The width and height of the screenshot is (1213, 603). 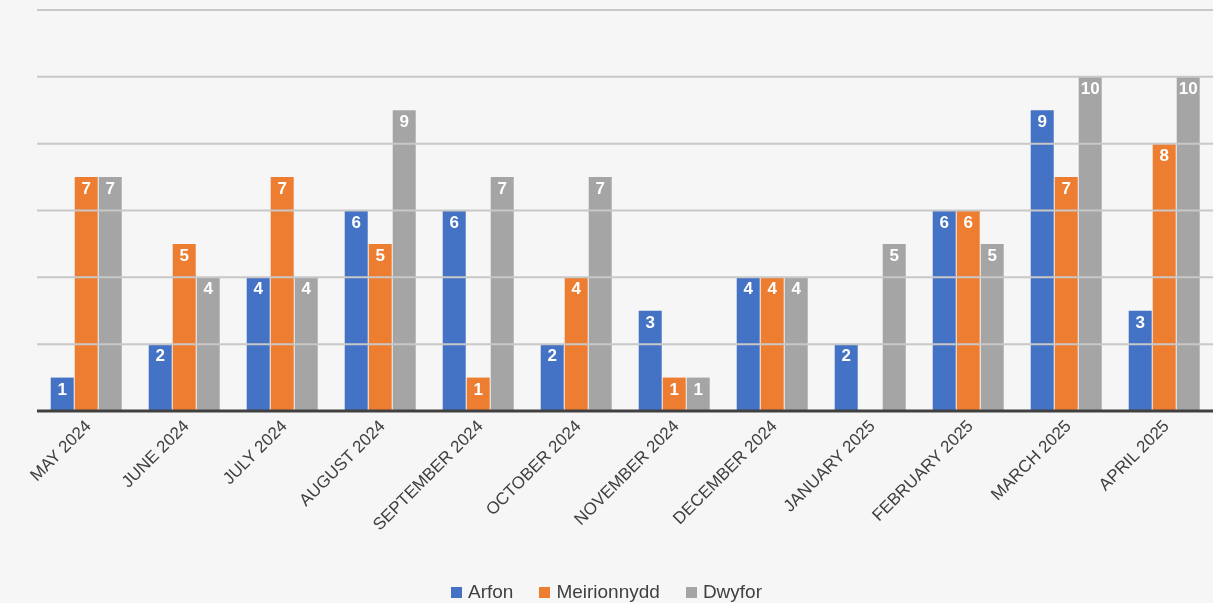 What do you see at coordinates (732, 592) in the screenshot?
I see `legend-label: Dwyfor` at bounding box center [732, 592].